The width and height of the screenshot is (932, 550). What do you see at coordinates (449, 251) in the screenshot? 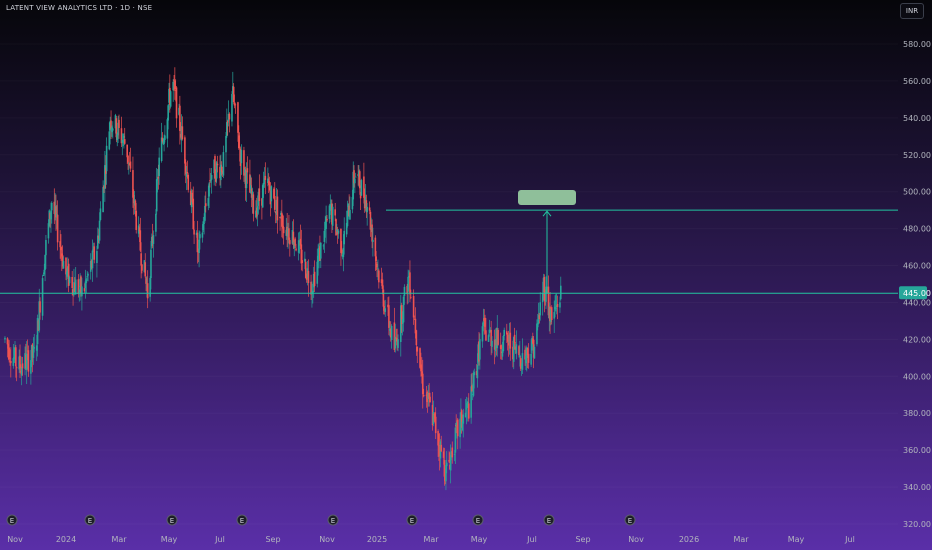
I see `horizontal-levels` at bounding box center [449, 251].